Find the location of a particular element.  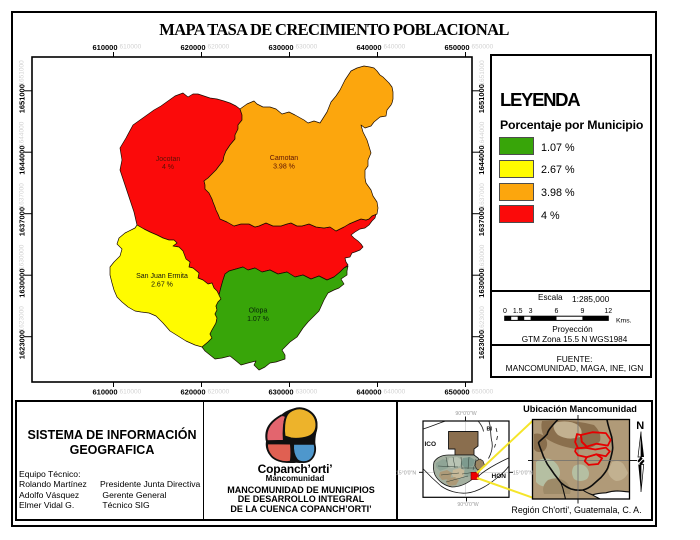

svg-text: 6 is located at coordinates (557, 311).